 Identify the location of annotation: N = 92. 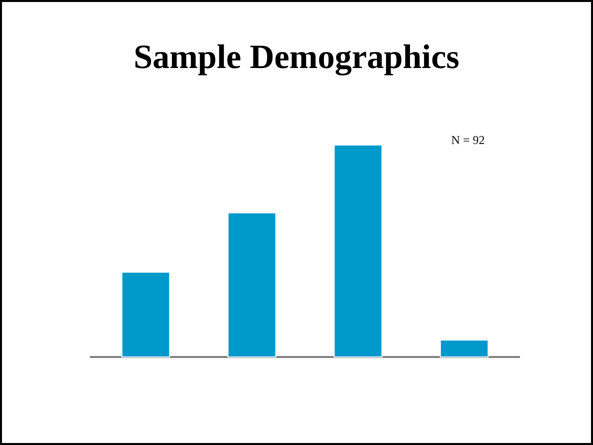
(468, 140).